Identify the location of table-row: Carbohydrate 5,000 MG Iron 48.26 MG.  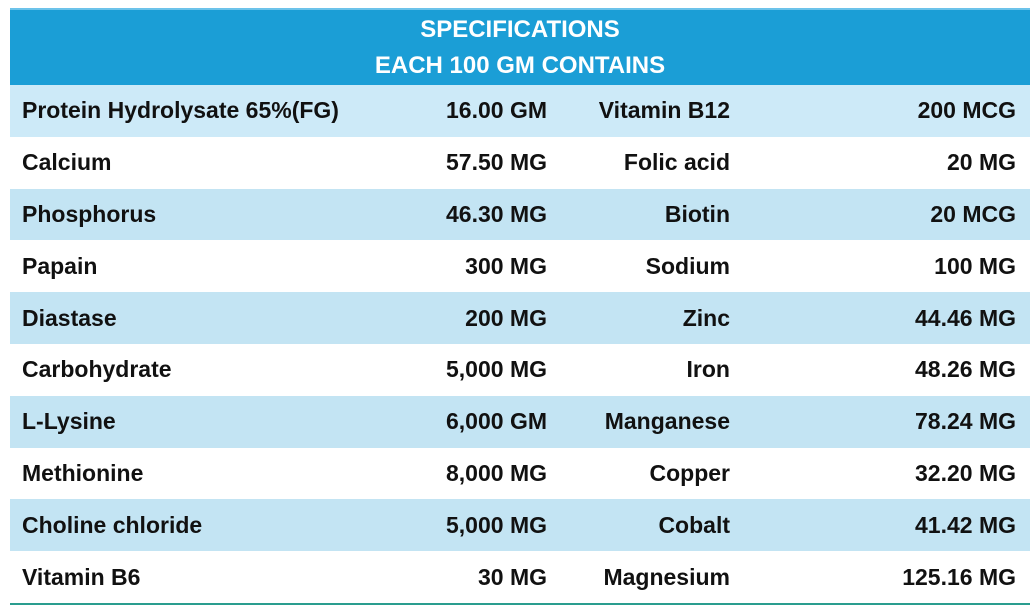
(520, 370).